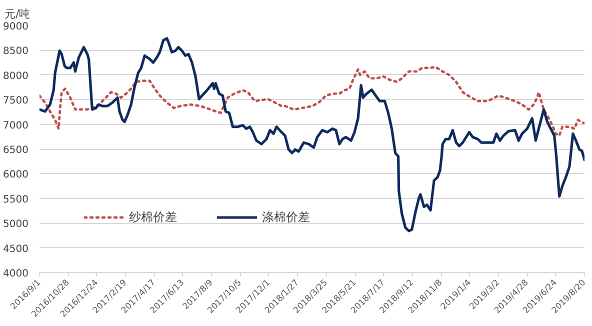  What do you see at coordinates (16, 101) in the screenshot?
I see `y-tick-label: 7500` at bounding box center [16, 101].